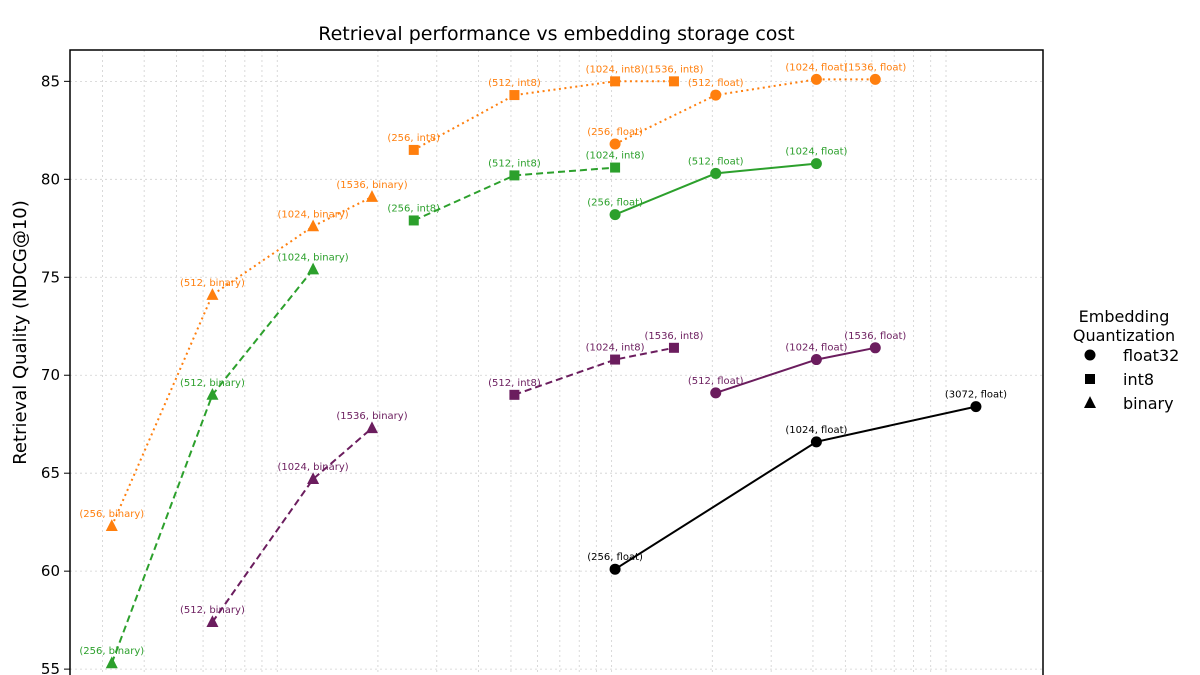 This screenshot has height=675, width=1200. What do you see at coordinates (1151, 355) in the screenshot?
I see `legend-entry-label: float32` at bounding box center [1151, 355].